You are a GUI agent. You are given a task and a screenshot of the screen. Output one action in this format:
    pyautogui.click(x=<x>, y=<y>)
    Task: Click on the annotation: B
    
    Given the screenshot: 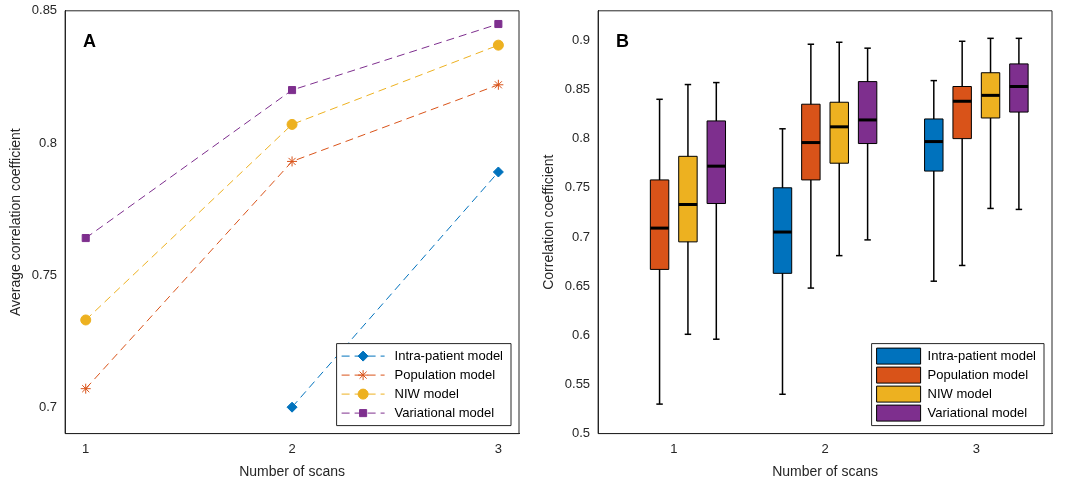 What is the action you would take?
    pyautogui.click(x=623, y=40)
    